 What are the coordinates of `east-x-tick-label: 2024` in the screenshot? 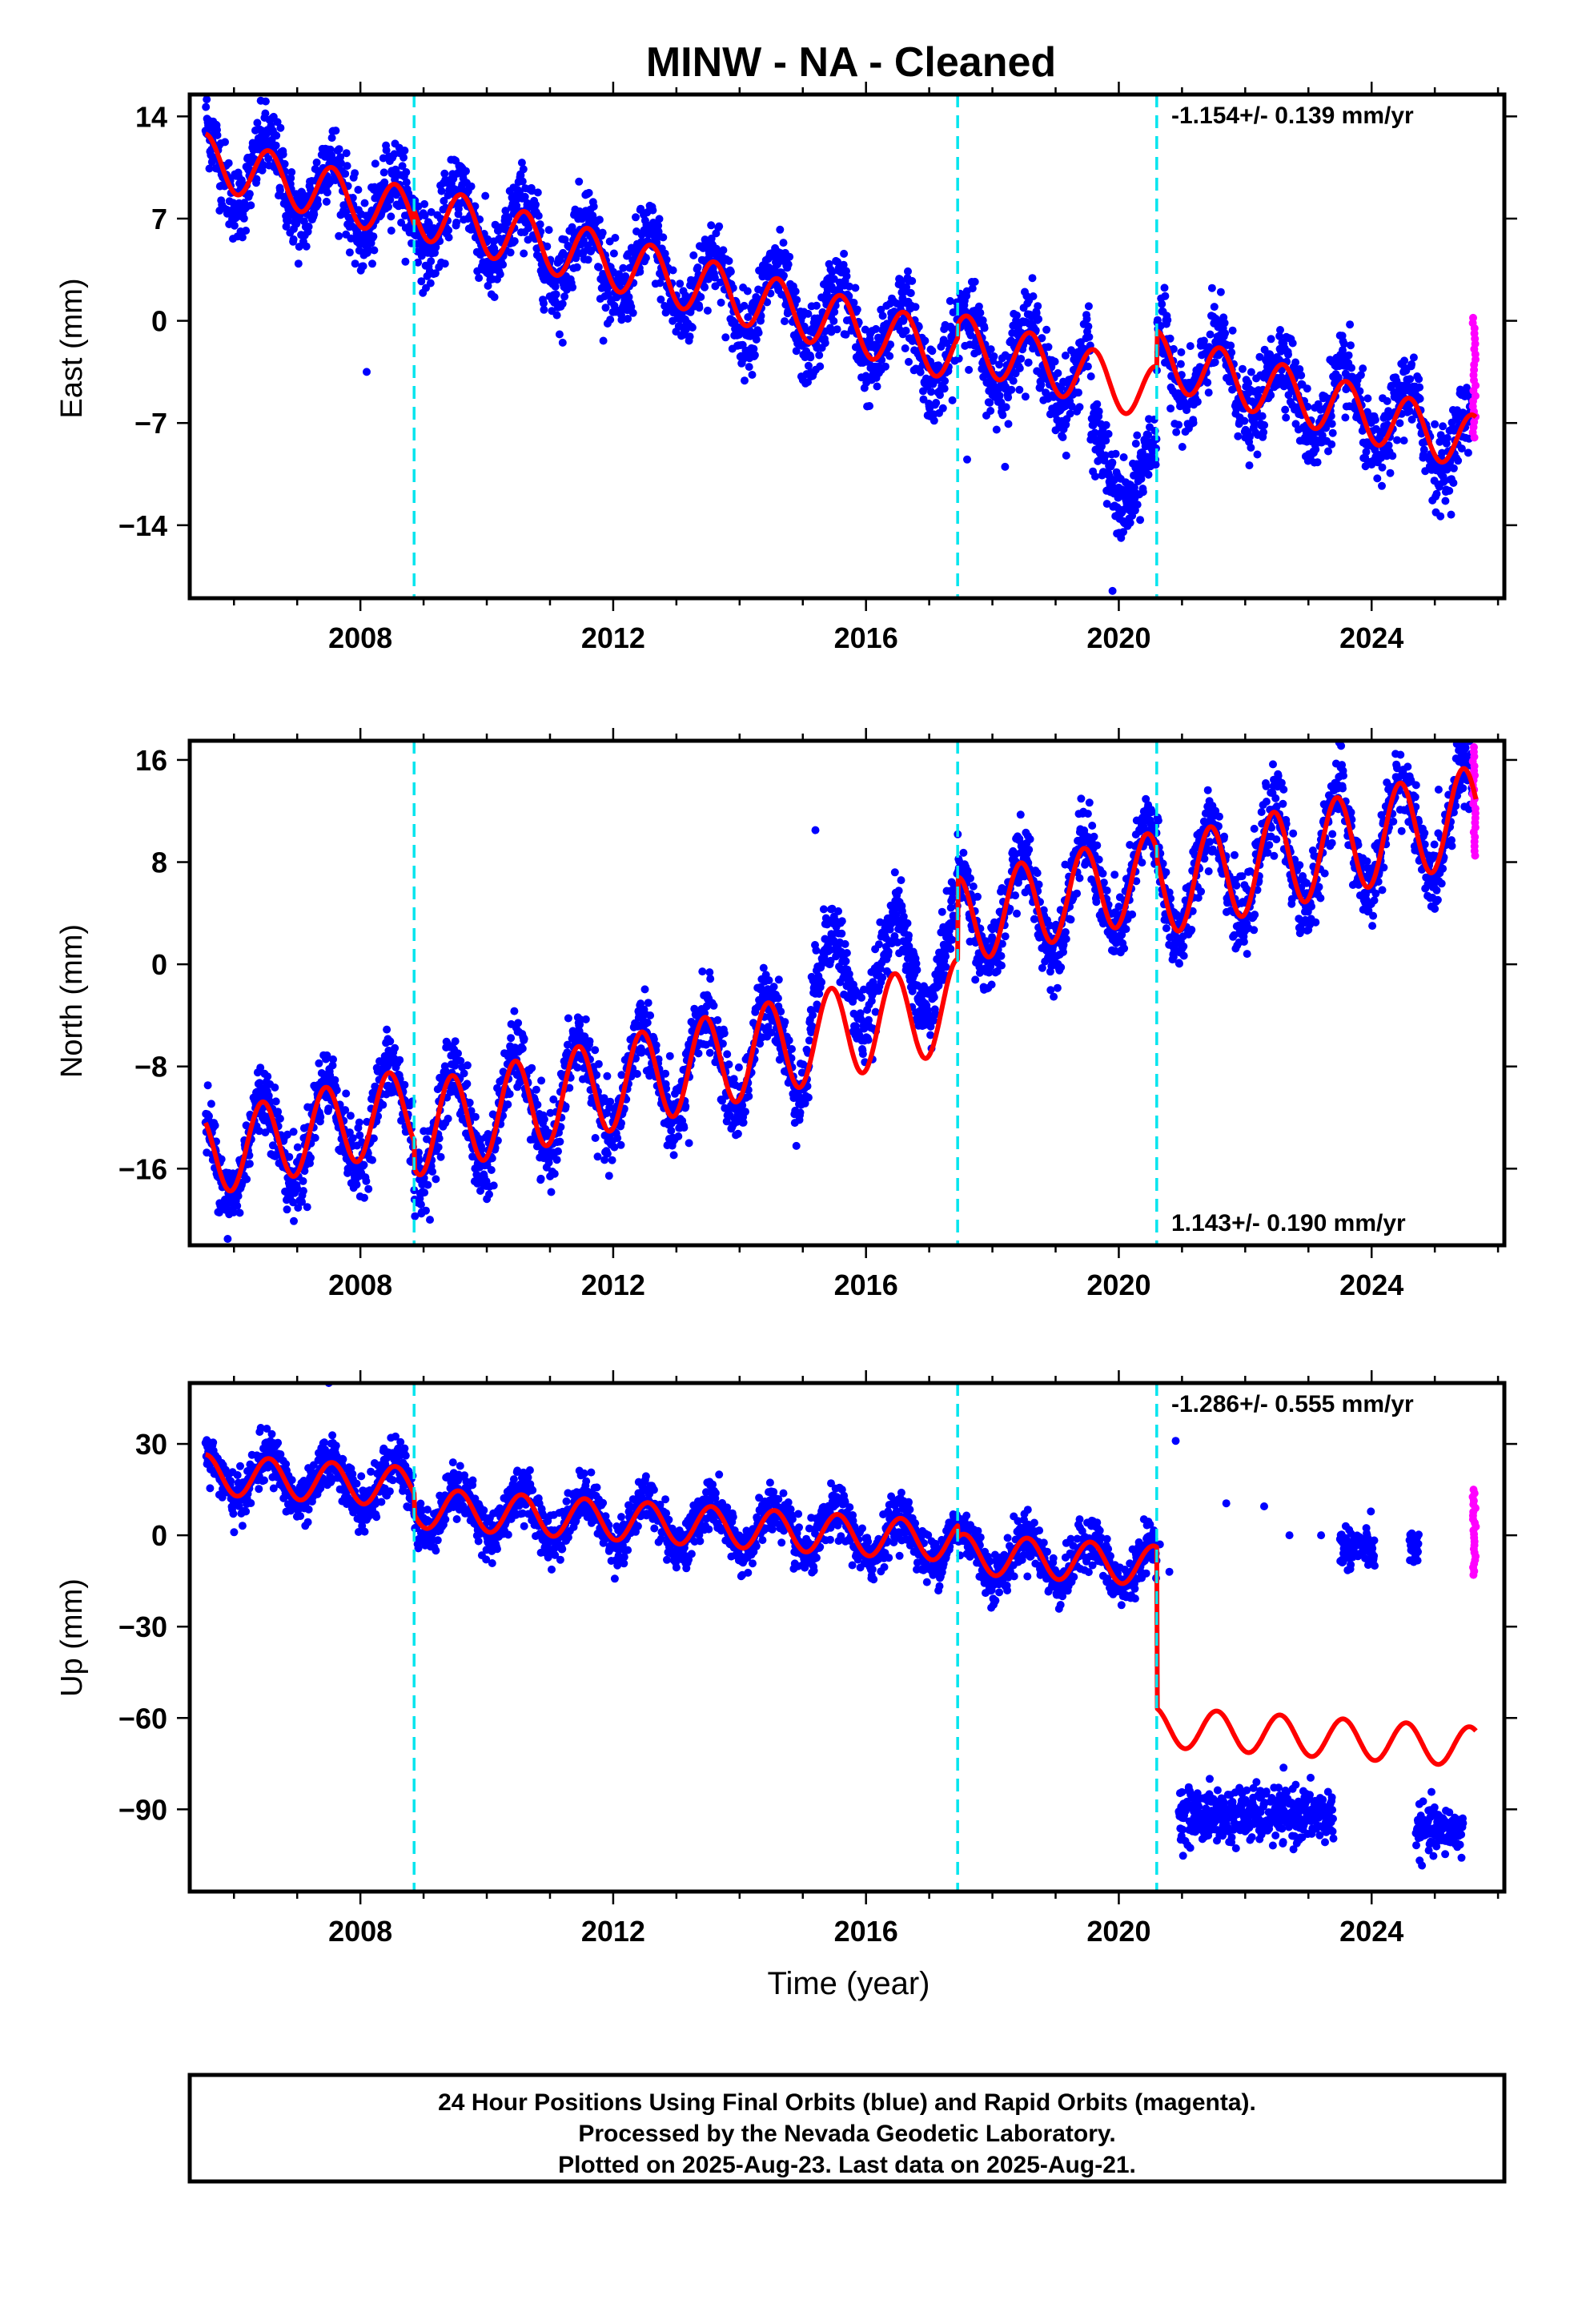 It's located at (1371, 637).